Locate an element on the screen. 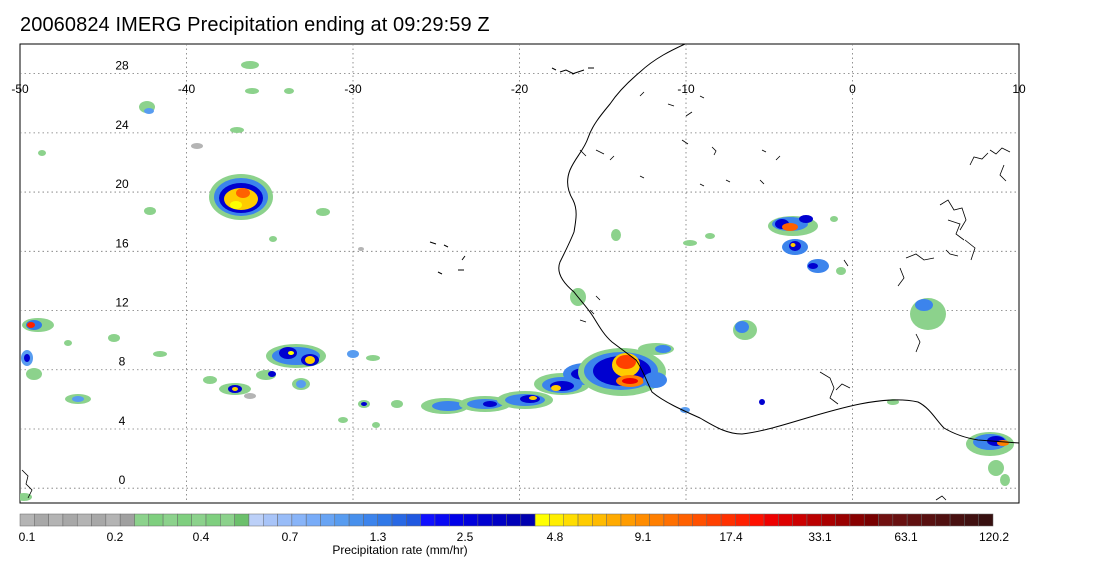  edge-cells-west is located at coordinates (70, 409).